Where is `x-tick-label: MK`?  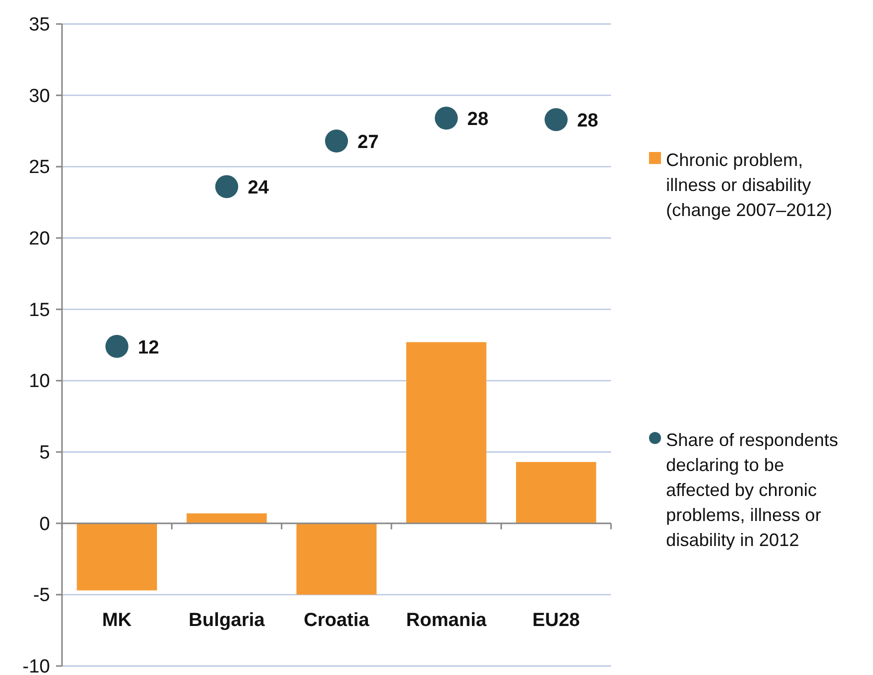
x-tick-label: MK is located at coordinates (117, 620).